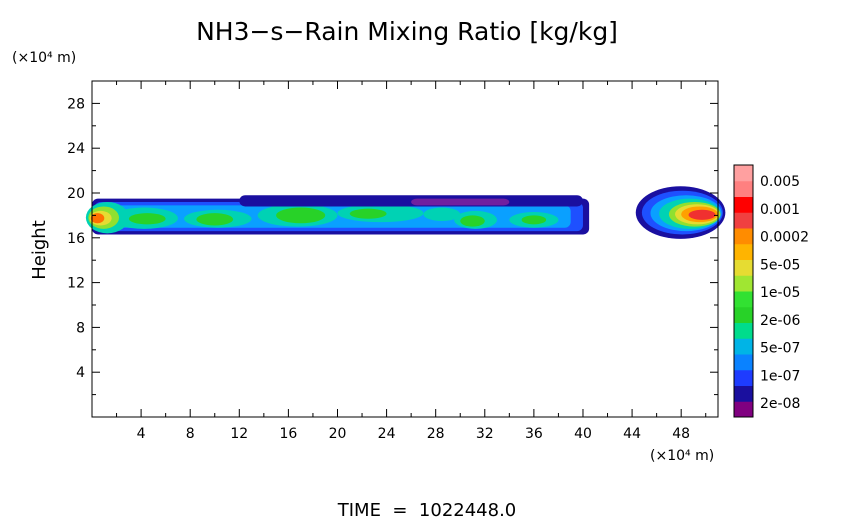 The image size is (854, 519). Describe the element at coordinates (681, 434) in the screenshot. I see `x-tick-label: 48` at that location.